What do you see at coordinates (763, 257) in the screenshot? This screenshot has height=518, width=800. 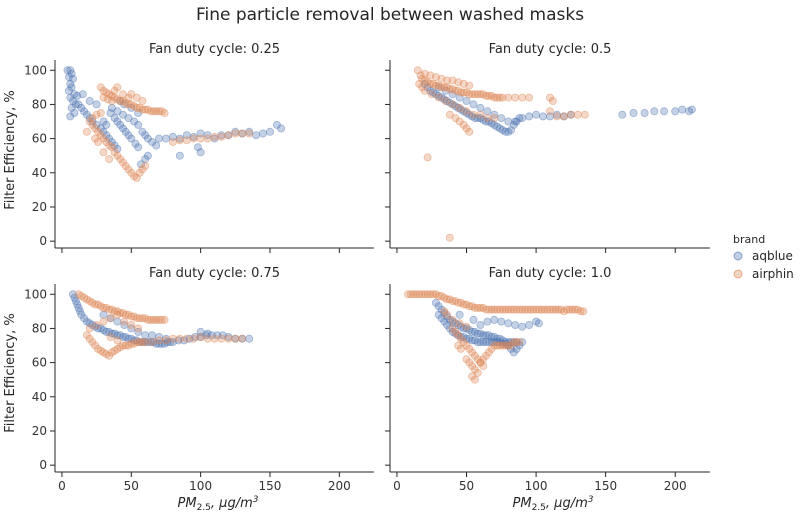 I see `legend: brand aqblue airphin` at bounding box center [763, 257].